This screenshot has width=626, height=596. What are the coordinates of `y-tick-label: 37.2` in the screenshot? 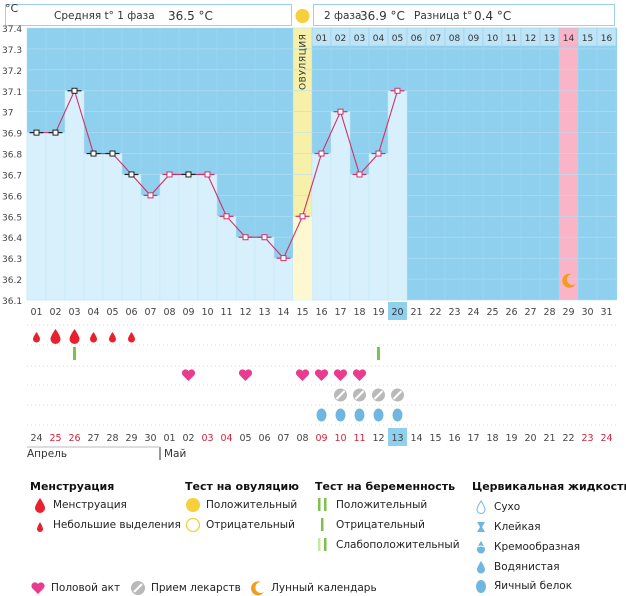 It's located at (12, 72).